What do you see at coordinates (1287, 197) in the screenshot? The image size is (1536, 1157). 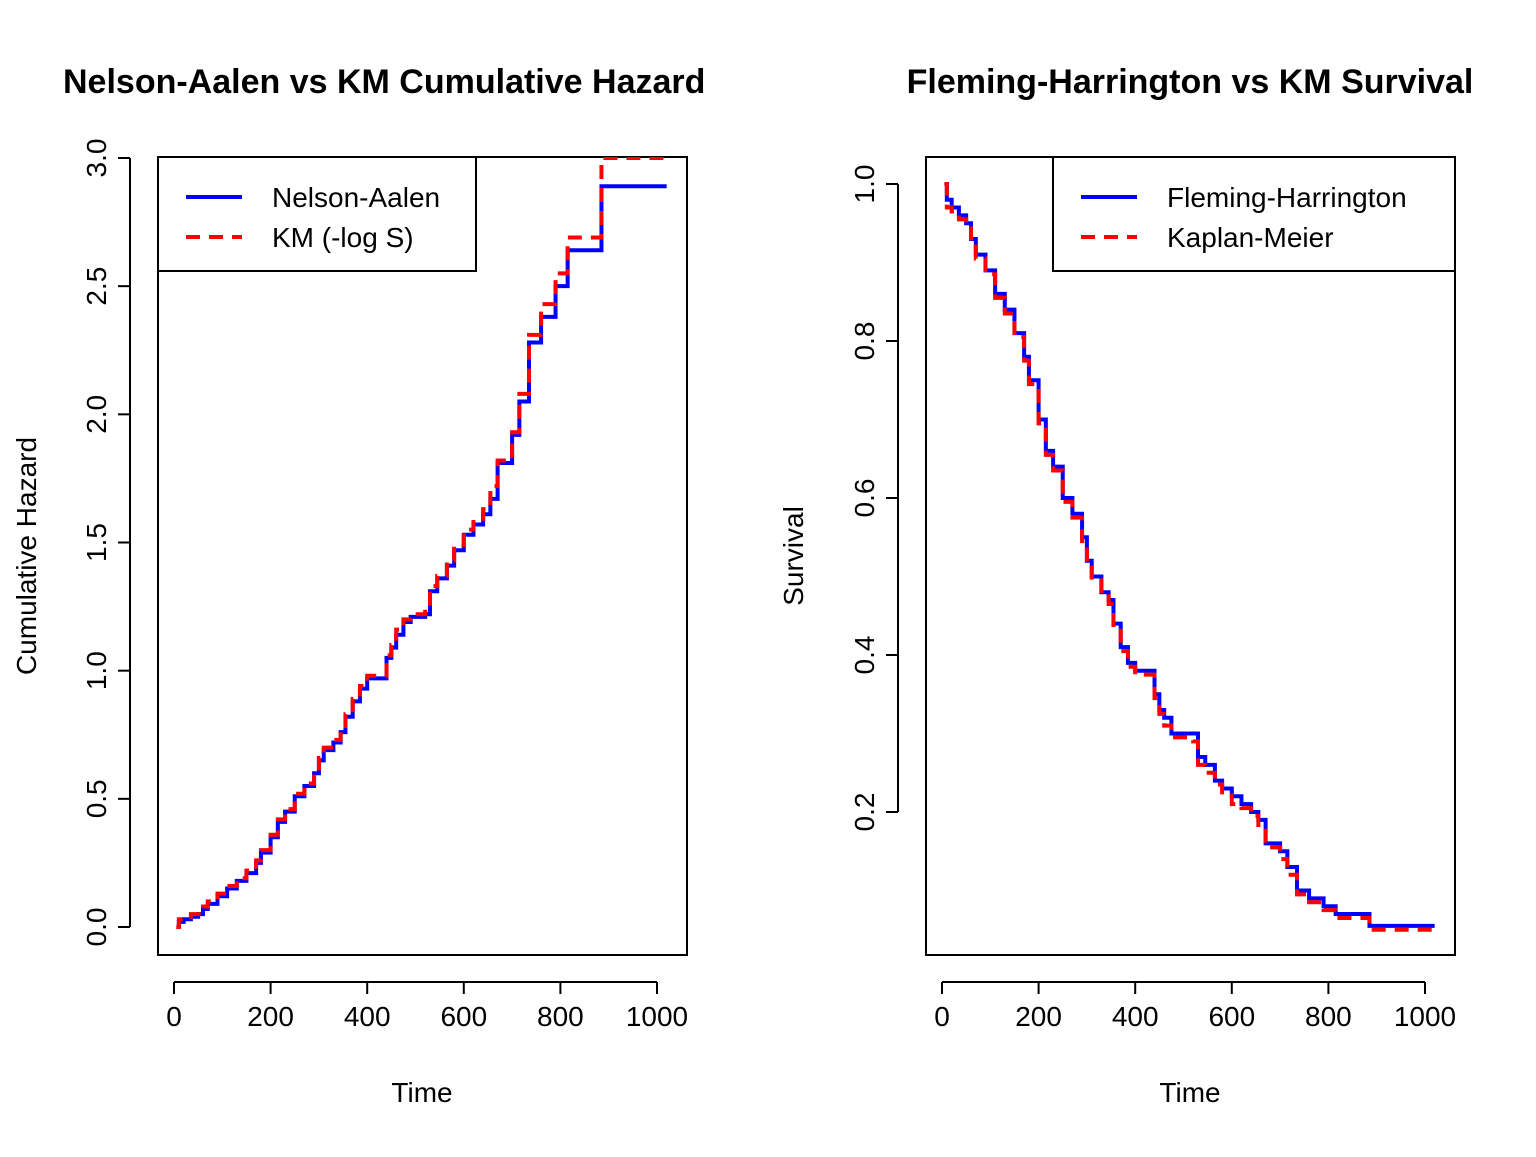 I see `legend-label: Fleming-Harrington` at bounding box center [1287, 197].